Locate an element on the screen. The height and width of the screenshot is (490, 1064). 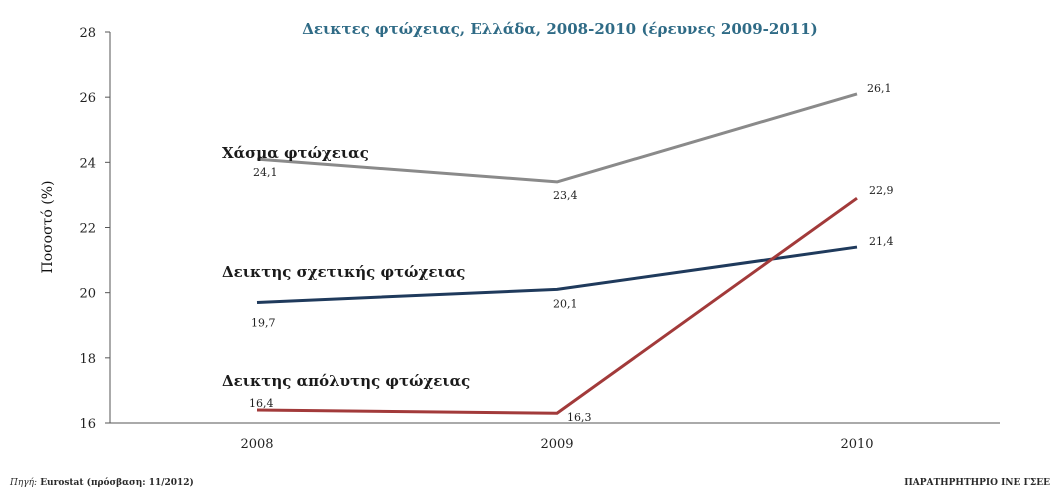
y-tick-label: 28 is located at coordinates (87, 33).